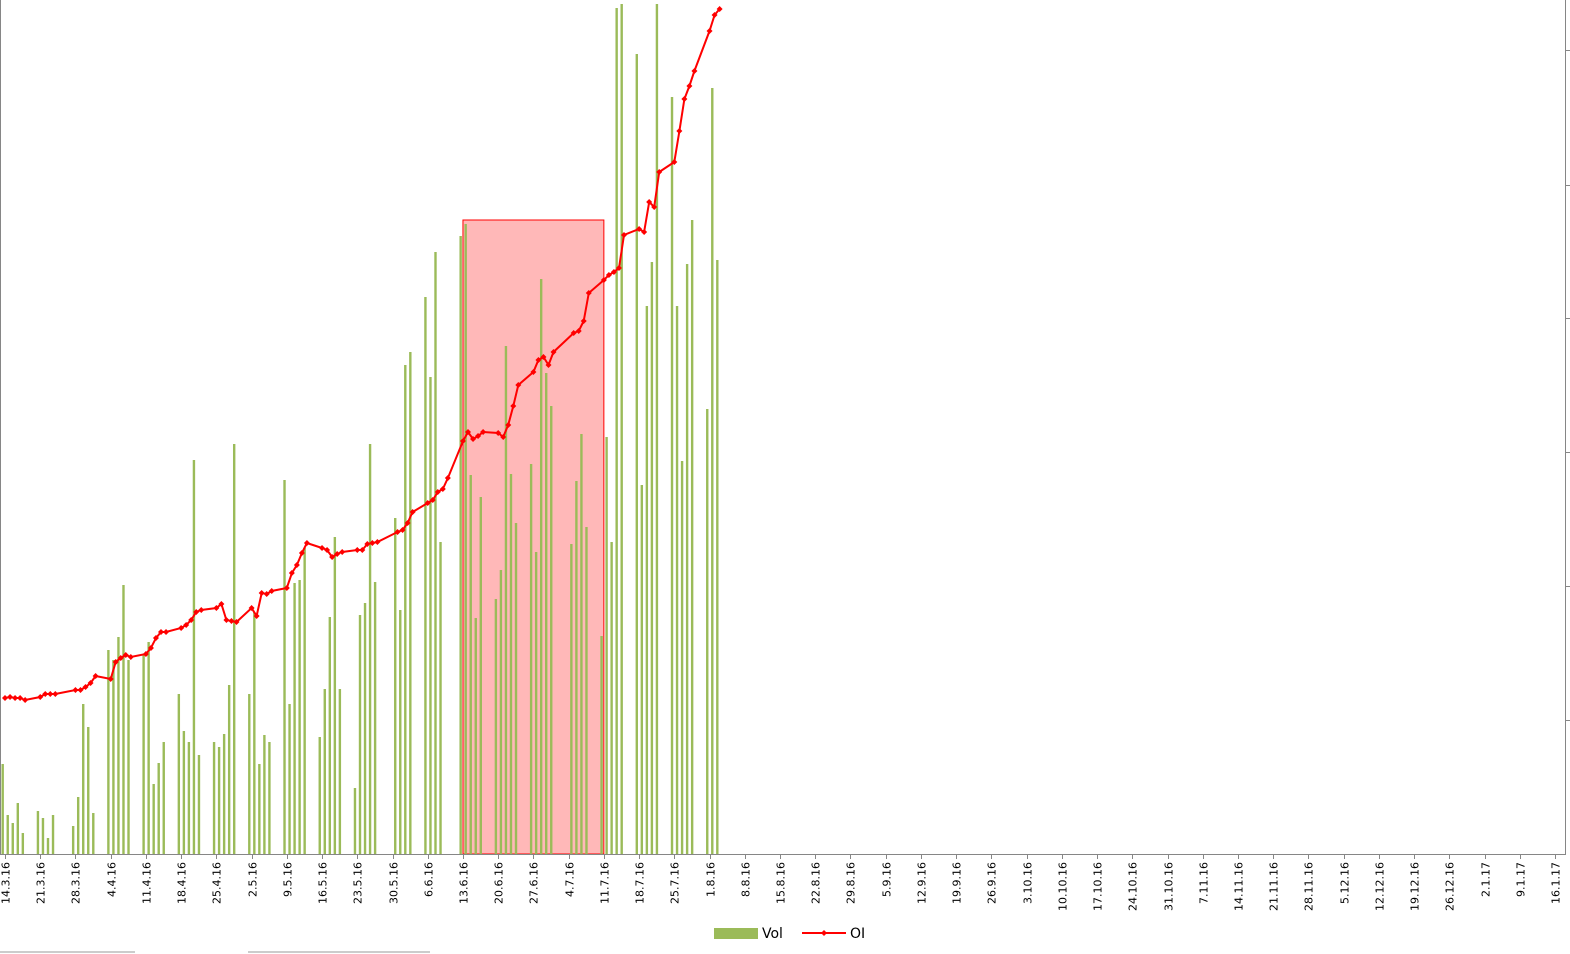  Describe the element at coordinates (1415, 886) in the screenshot. I see `x-tick-label: 19.12.16` at that location.